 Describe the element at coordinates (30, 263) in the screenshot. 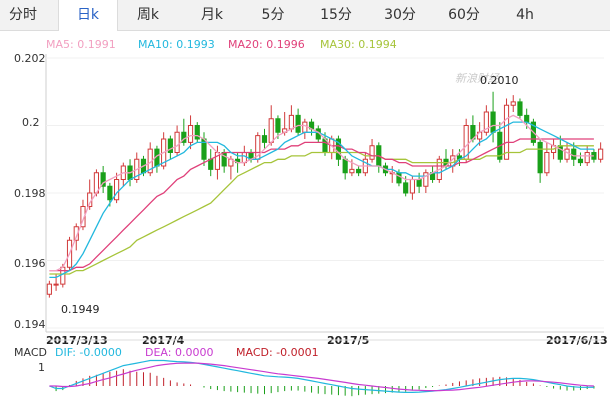

I see `y-tick-label: 0.196` at that location.